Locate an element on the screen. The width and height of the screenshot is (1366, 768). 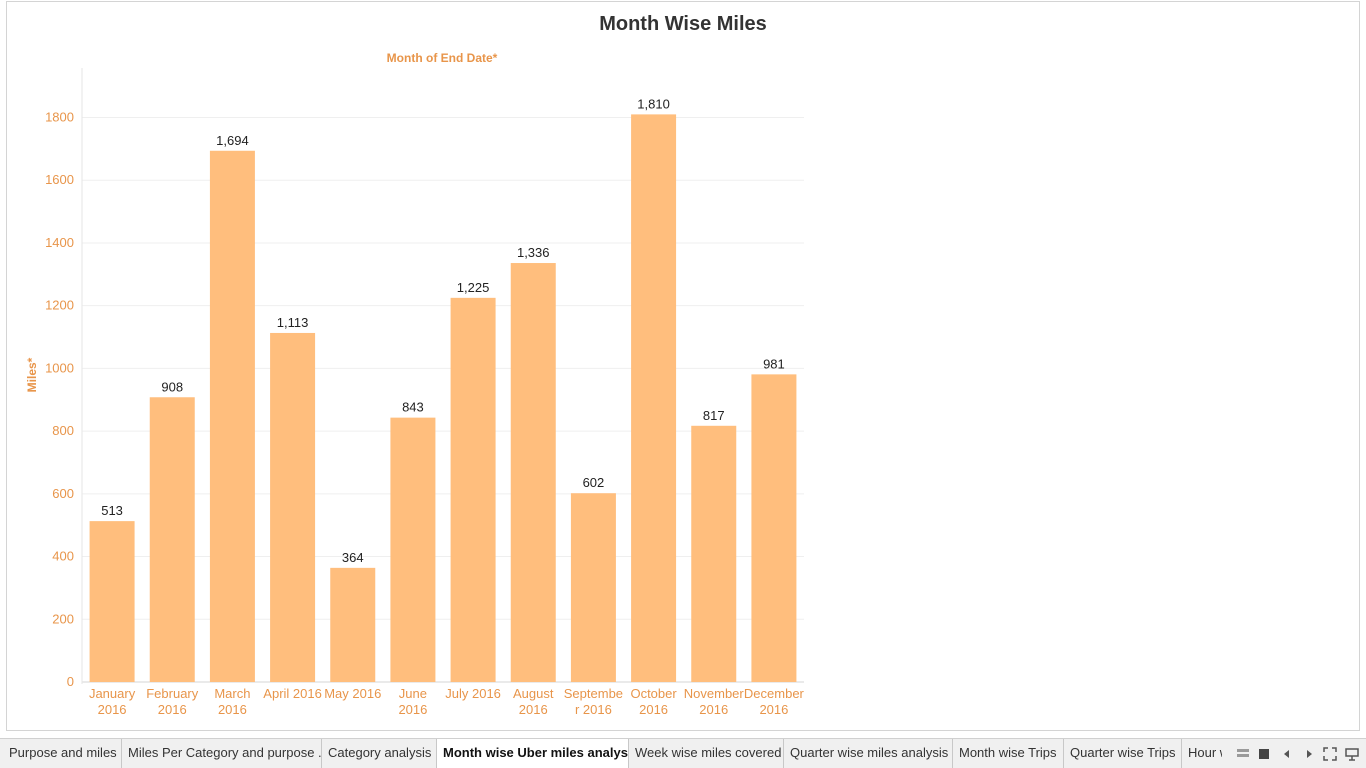
x-category-label: November 2016 is located at coordinates (713, 701).